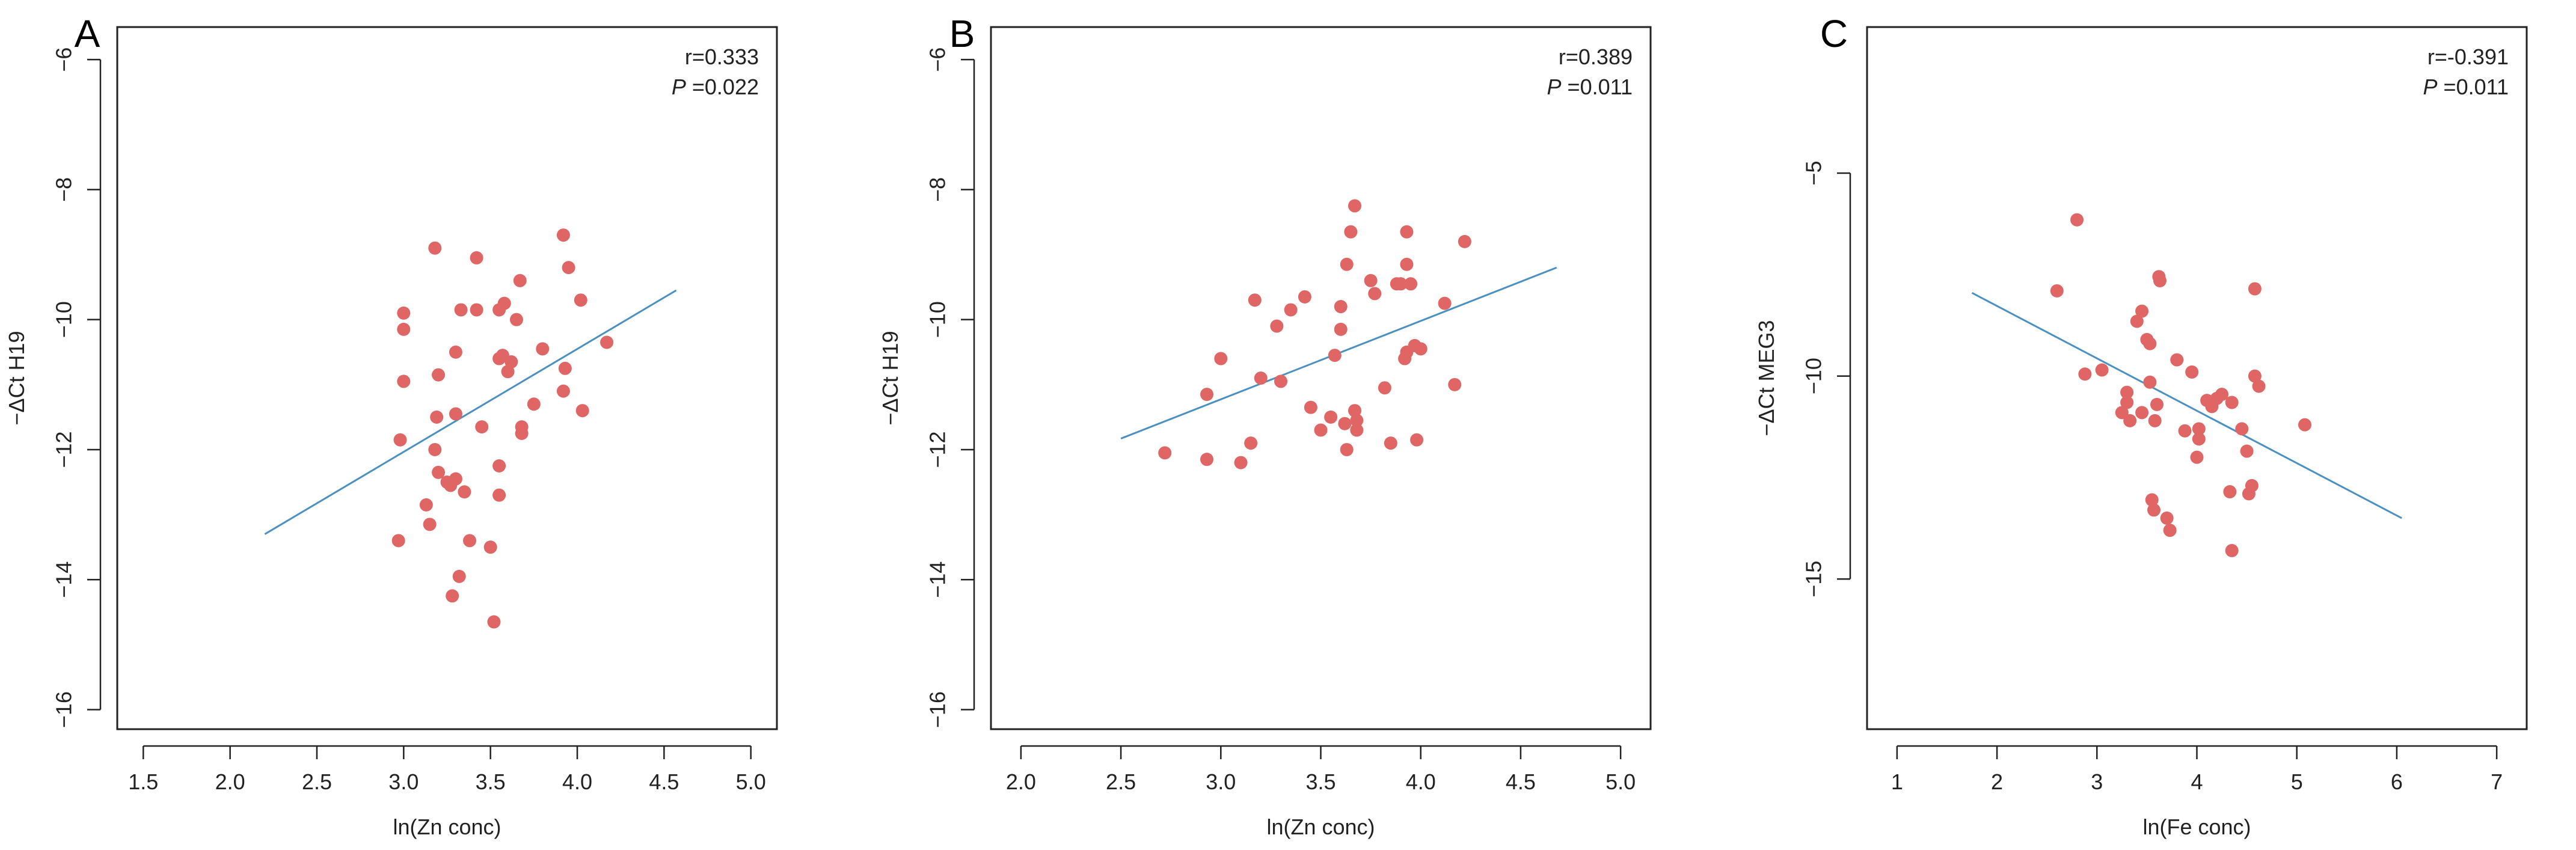 Image resolution: width=2576 pixels, height=850 pixels. What do you see at coordinates (1814, 173) in the screenshot?
I see `y-tick-label: −5` at bounding box center [1814, 173].